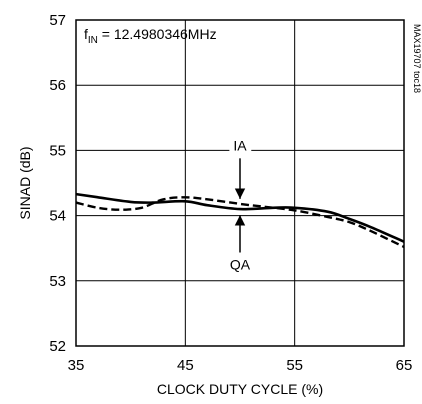 This screenshot has height=404, width=422. I want to click on y-tick-label: 56, so click(57, 85).